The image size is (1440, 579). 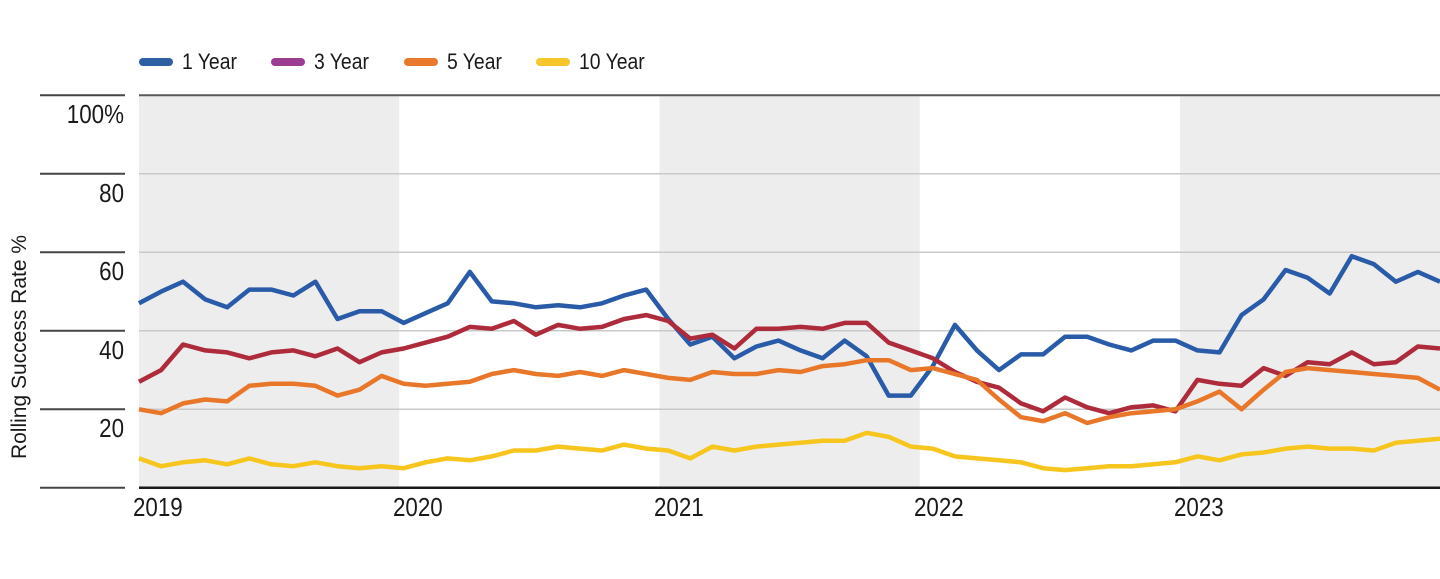 What do you see at coordinates (111, 428) in the screenshot?
I see `y-tick-label-20: 20` at bounding box center [111, 428].